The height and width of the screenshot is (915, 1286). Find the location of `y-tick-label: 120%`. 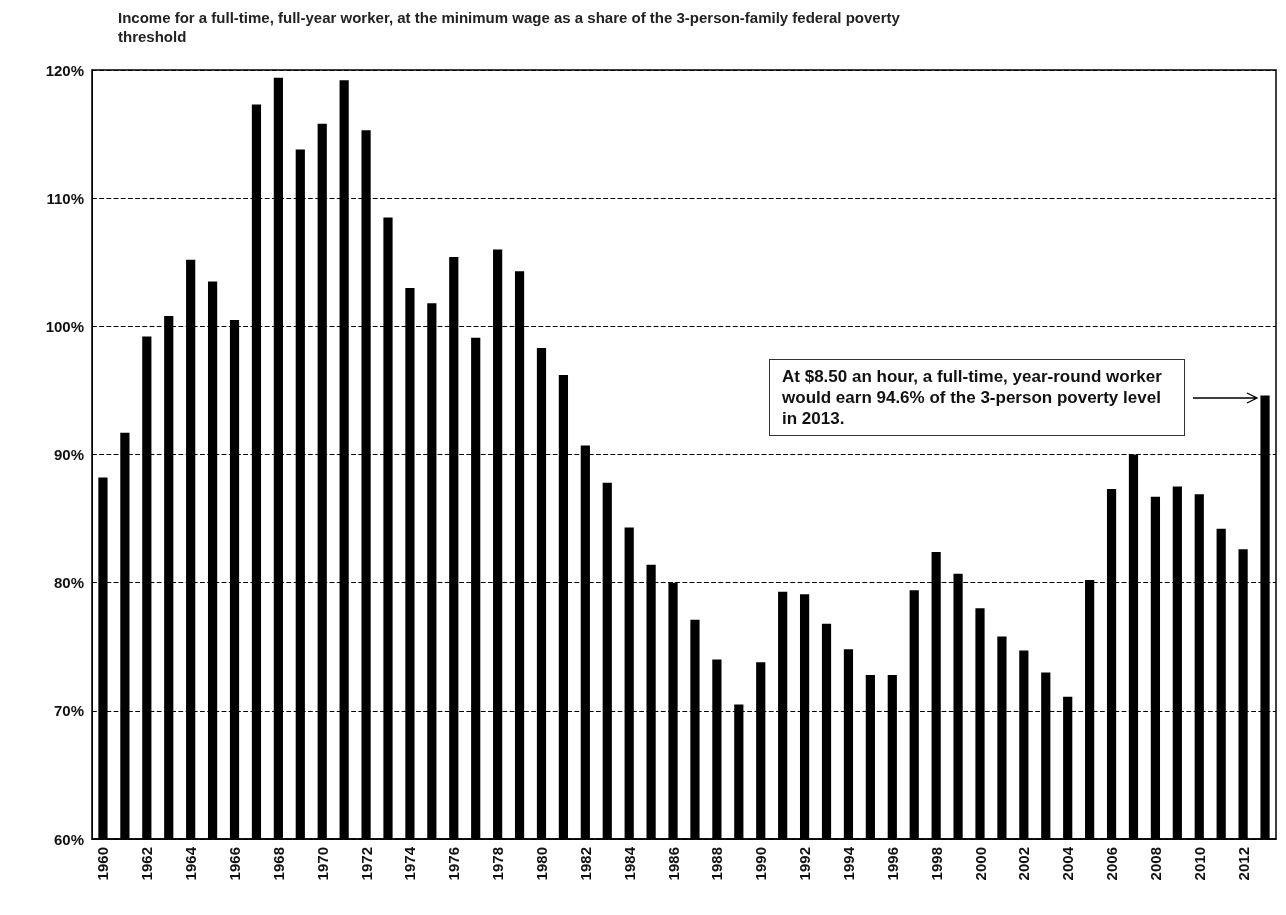

y-tick-label: 120% is located at coordinates (64, 70).